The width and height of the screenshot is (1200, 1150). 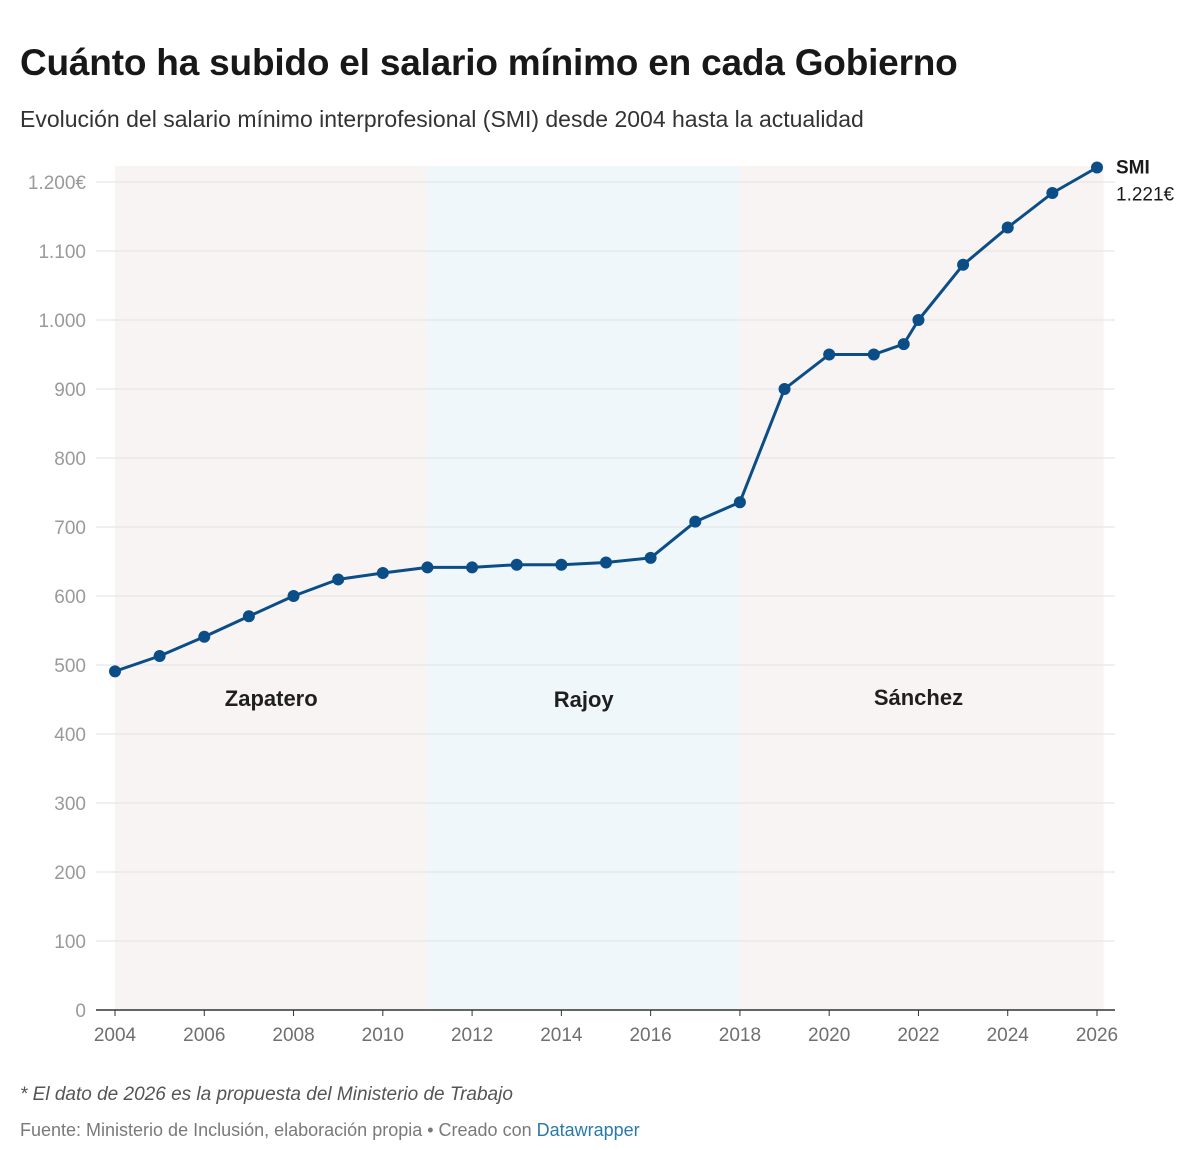 What do you see at coordinates (70, 528) in the screenshot?
I see `y-tick-label: 700` at bounding box center [70, 528].